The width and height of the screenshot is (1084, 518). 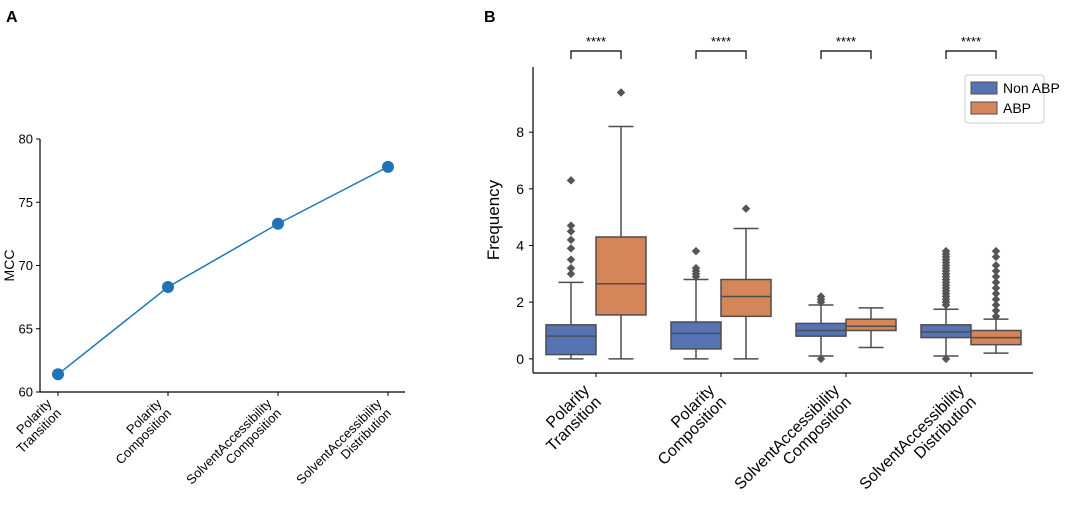 What do you see at coordinates (520, 246) in the screenshot?
I see `panel-b-y-tick-label: 4` at bounding box center [520, 246].